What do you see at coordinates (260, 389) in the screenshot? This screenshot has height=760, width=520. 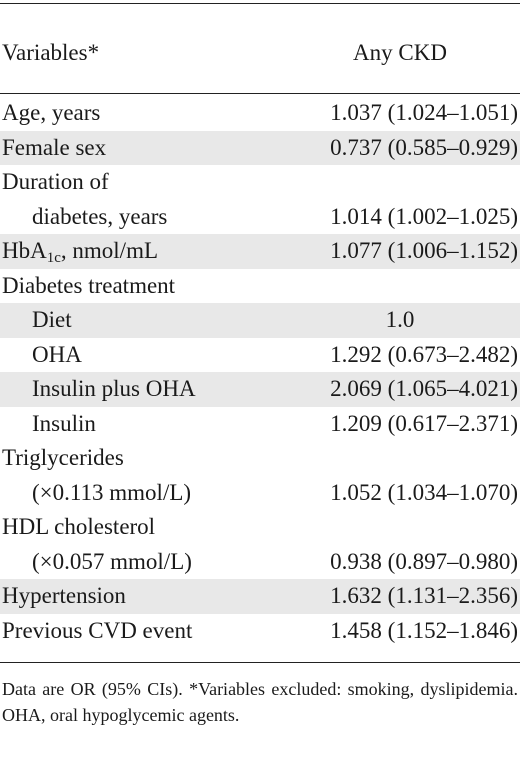 I see `table-row: Insulin plus OHA 2.069 (1.065–4.021)` at bounding box center [260, 389].